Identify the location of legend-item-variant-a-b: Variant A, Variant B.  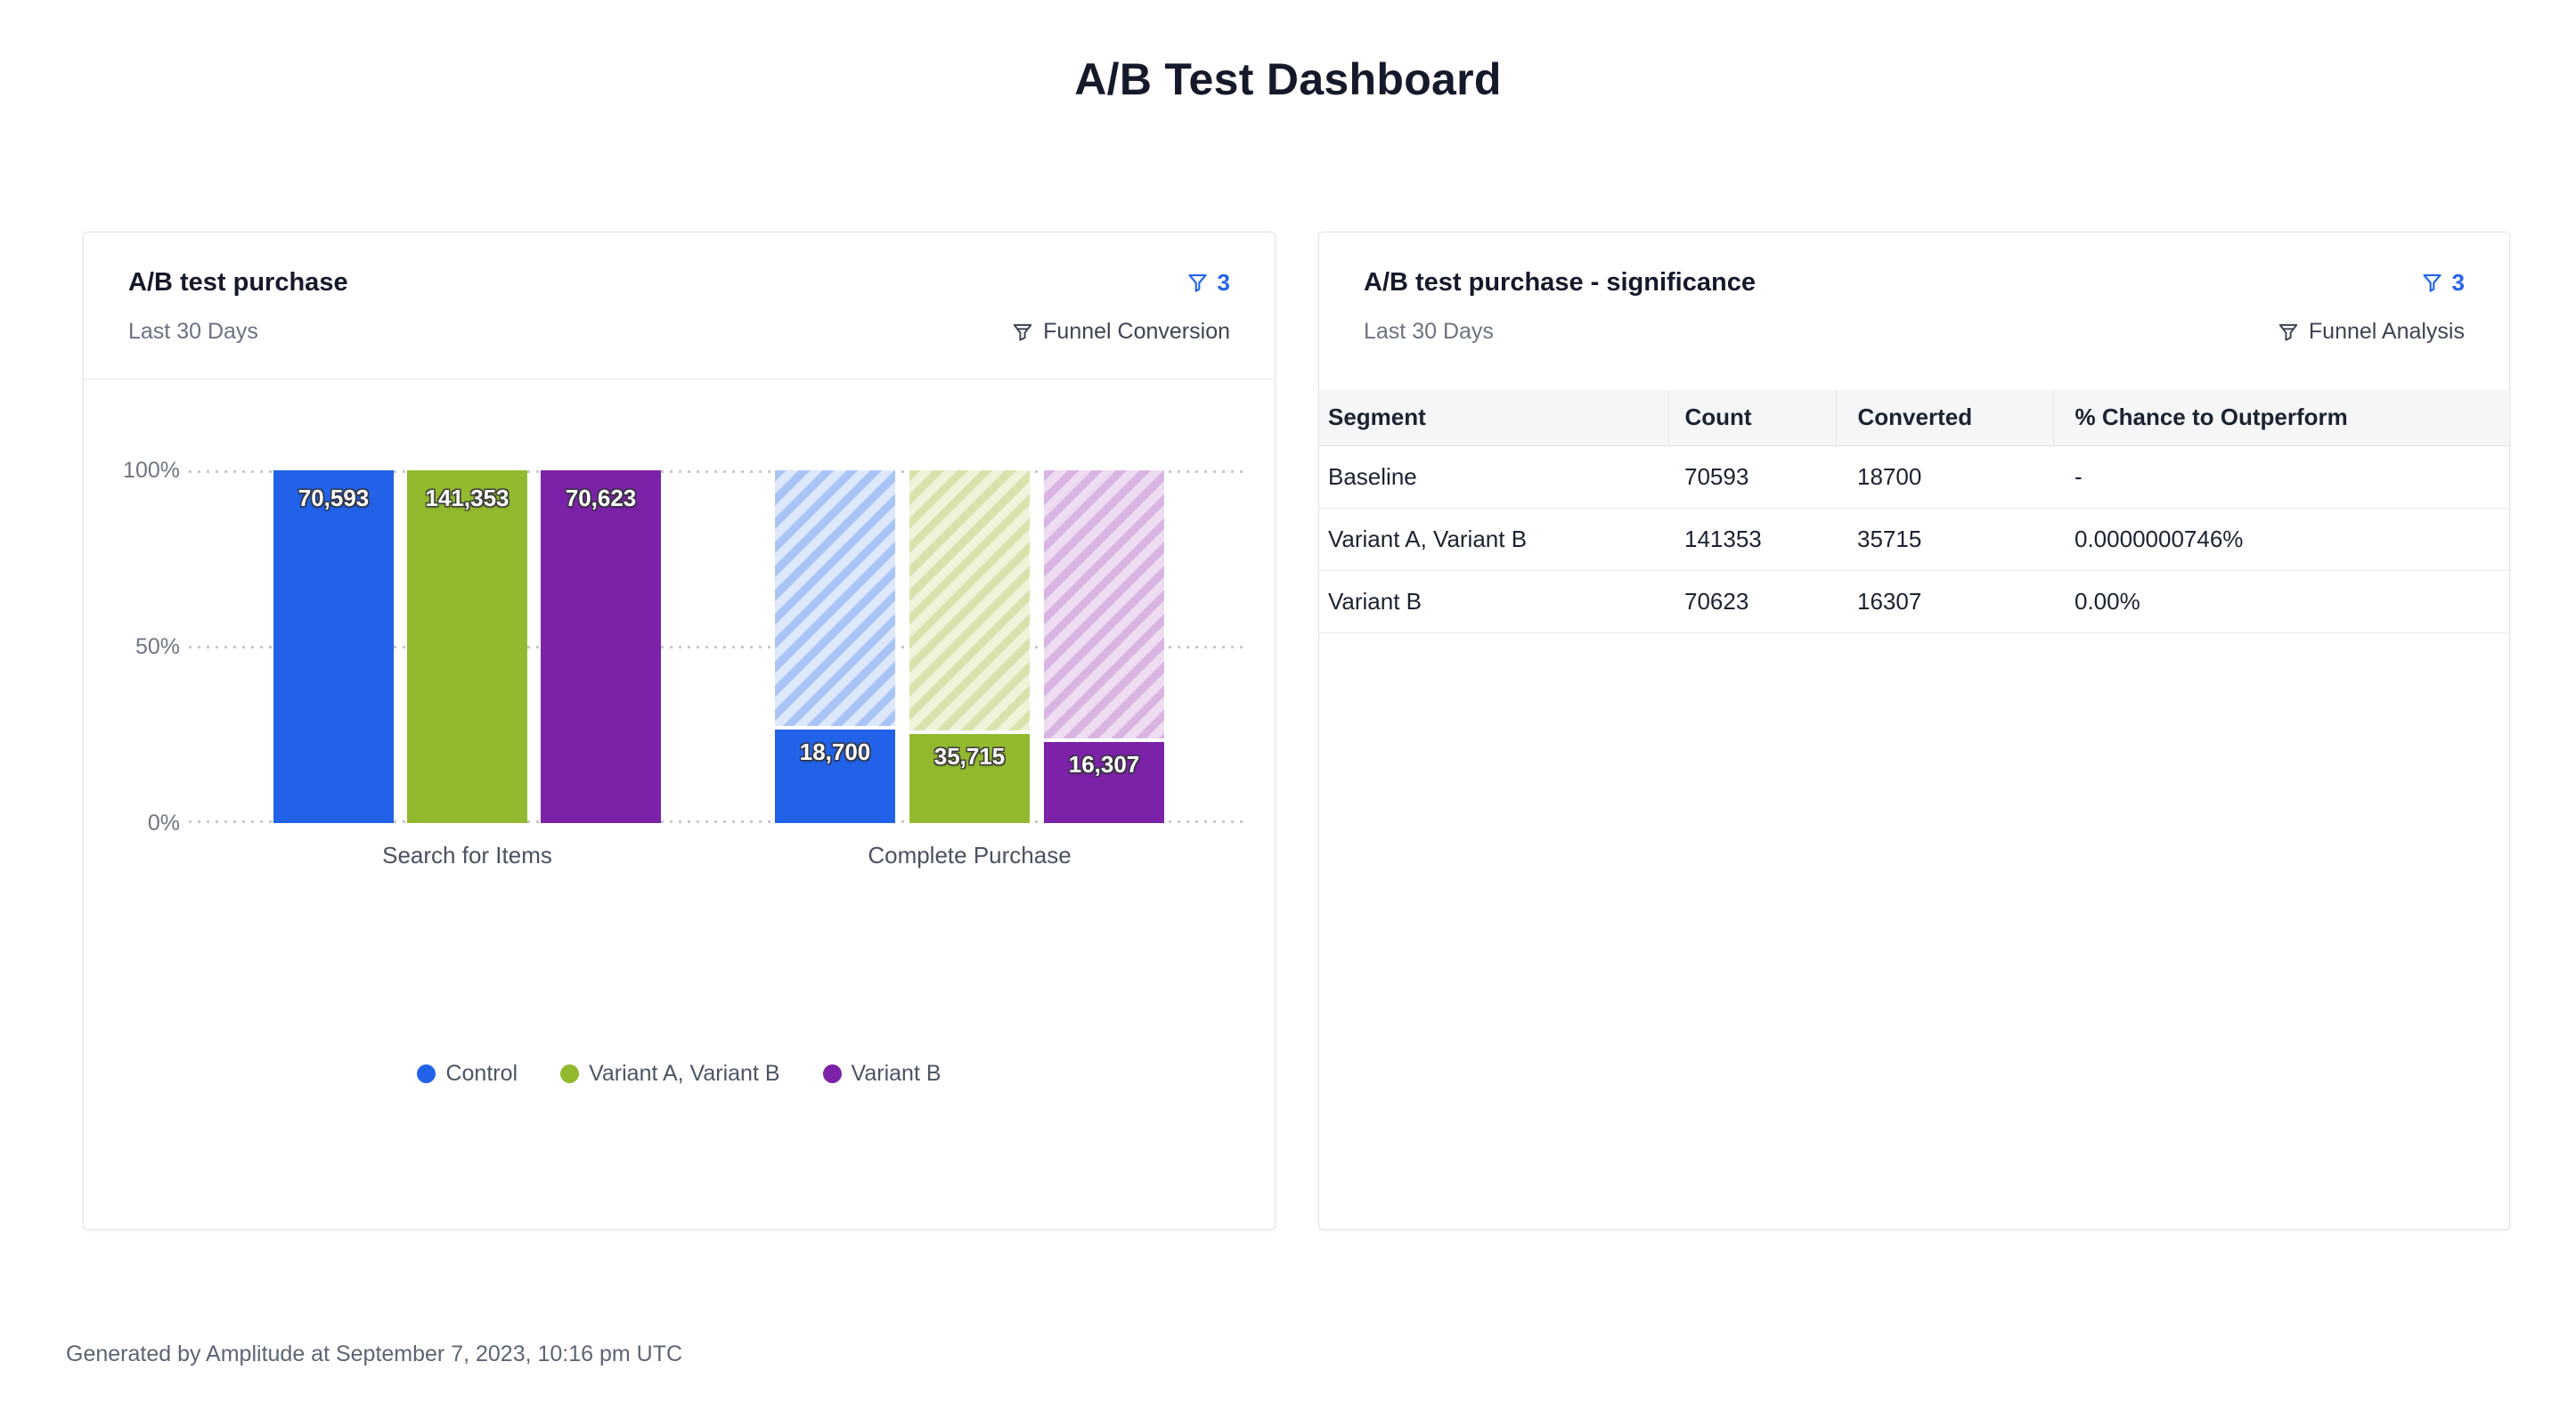
(670, 1074).